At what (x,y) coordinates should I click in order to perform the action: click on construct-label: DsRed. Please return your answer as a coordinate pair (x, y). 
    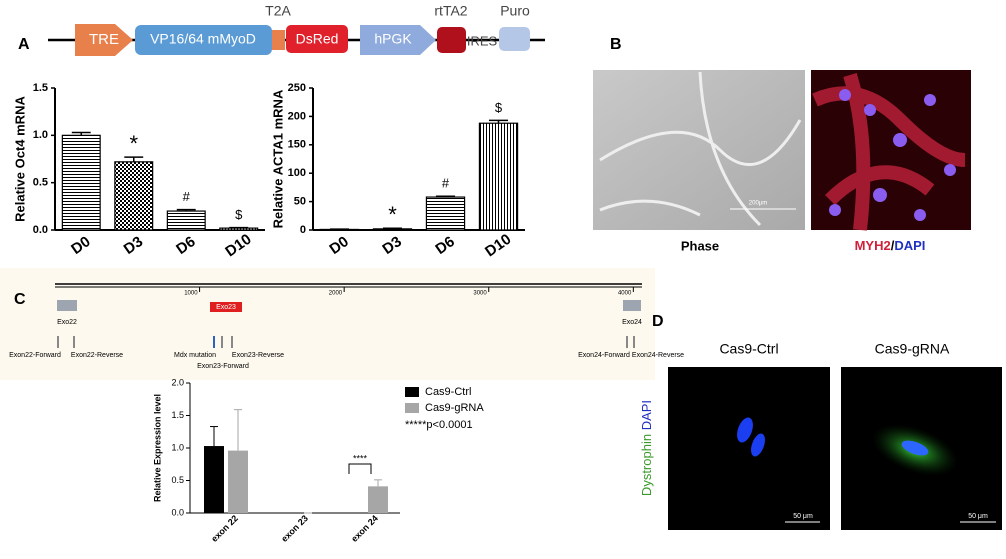
    Looking at the image, I should click on (317, 39).